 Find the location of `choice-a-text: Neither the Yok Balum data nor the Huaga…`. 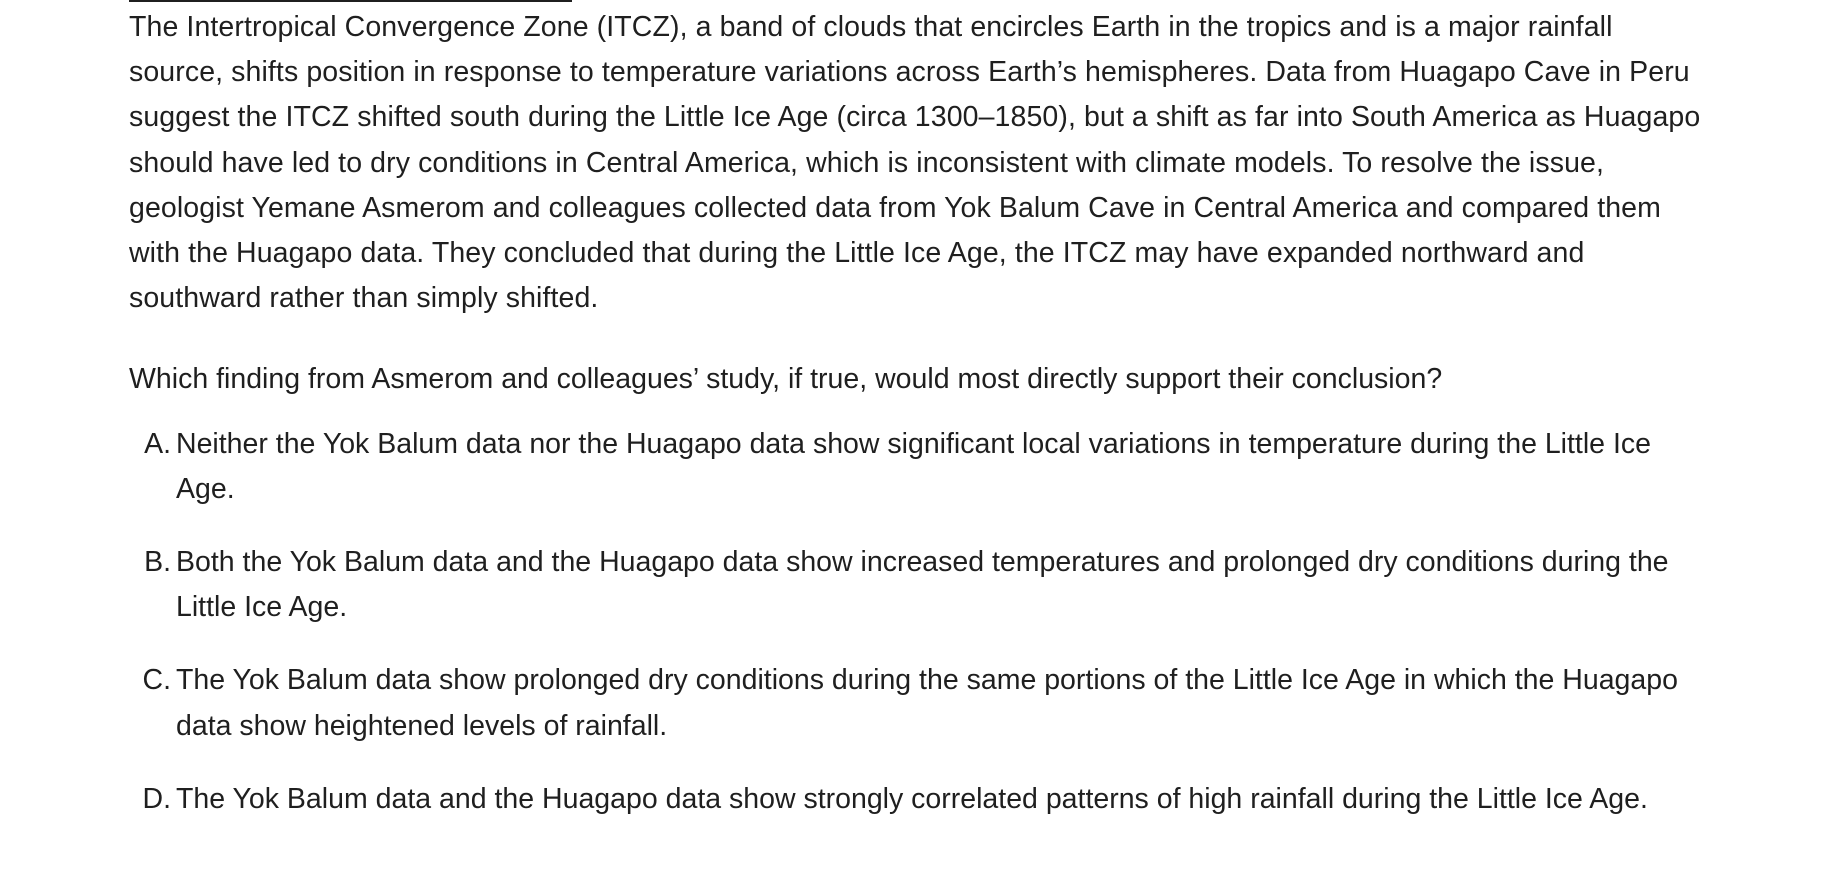

choice-a-text: Neither the Yok Balum data nor the Huaga… is located at coordinates (913, 466).